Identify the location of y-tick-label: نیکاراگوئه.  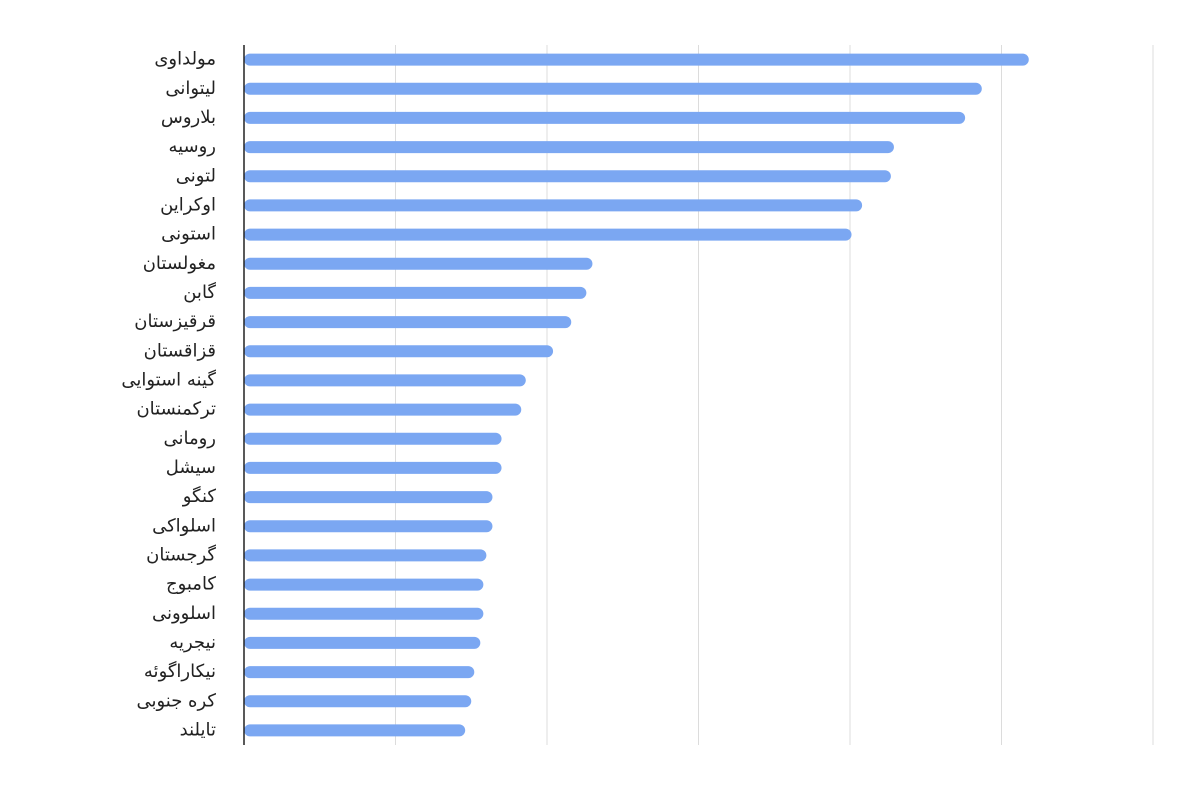
(180, 671).